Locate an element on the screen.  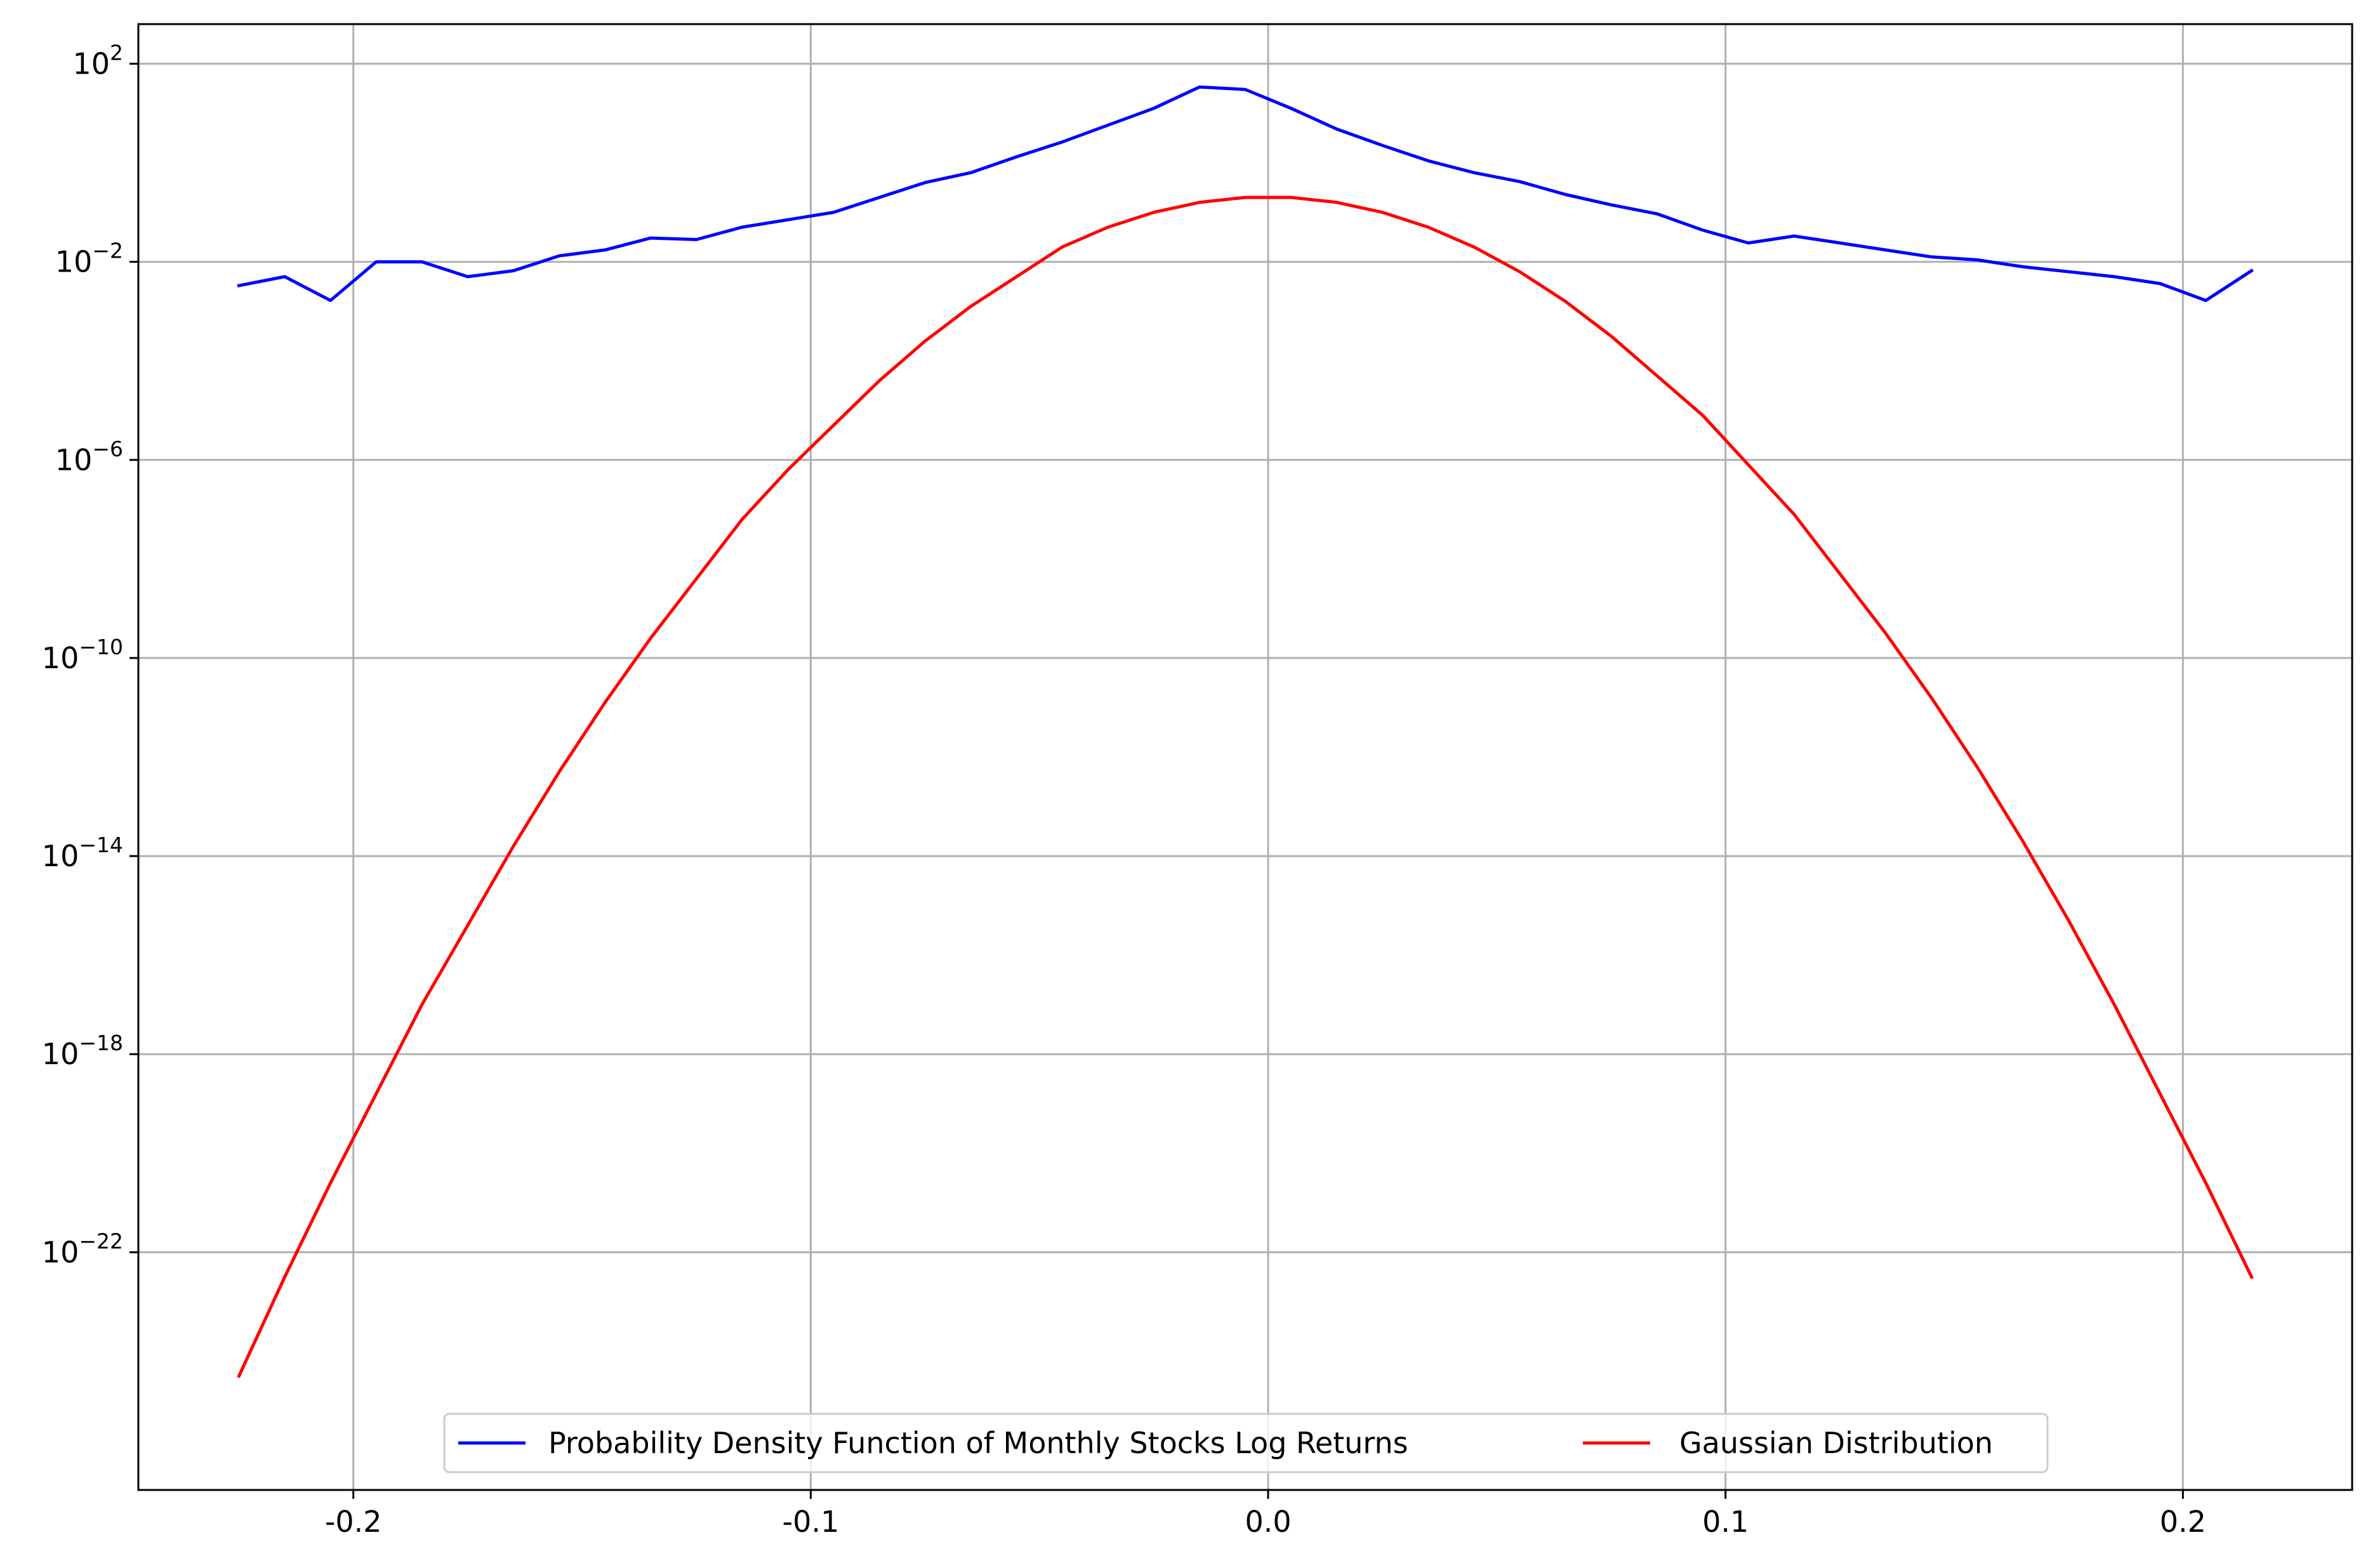
y-tick-label: 10² is located at coordinates (97, 60).